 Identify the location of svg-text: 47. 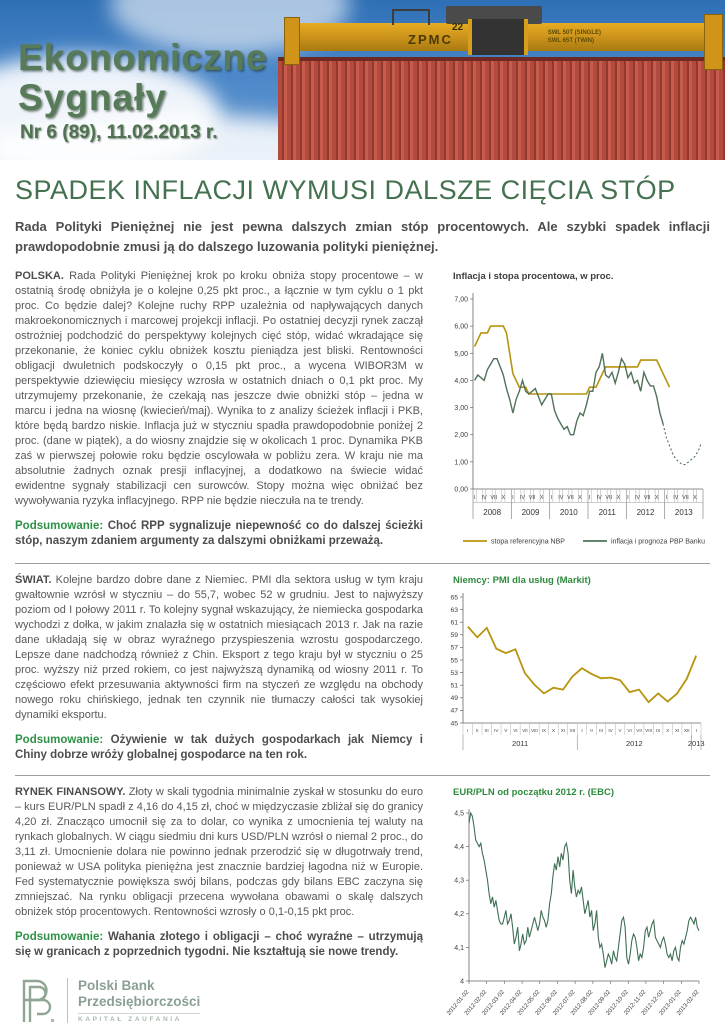
(454, 711).